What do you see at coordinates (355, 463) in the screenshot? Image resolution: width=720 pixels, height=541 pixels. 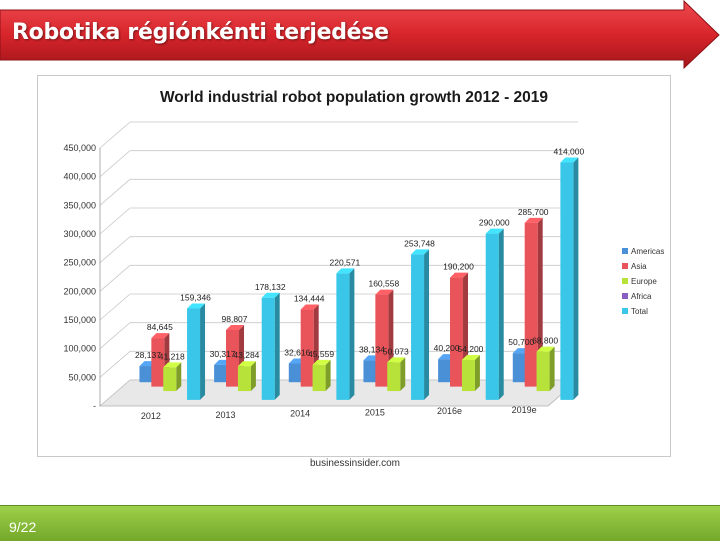 I see `source-caption: businessinsider.com` at bounding box center [355, 463].